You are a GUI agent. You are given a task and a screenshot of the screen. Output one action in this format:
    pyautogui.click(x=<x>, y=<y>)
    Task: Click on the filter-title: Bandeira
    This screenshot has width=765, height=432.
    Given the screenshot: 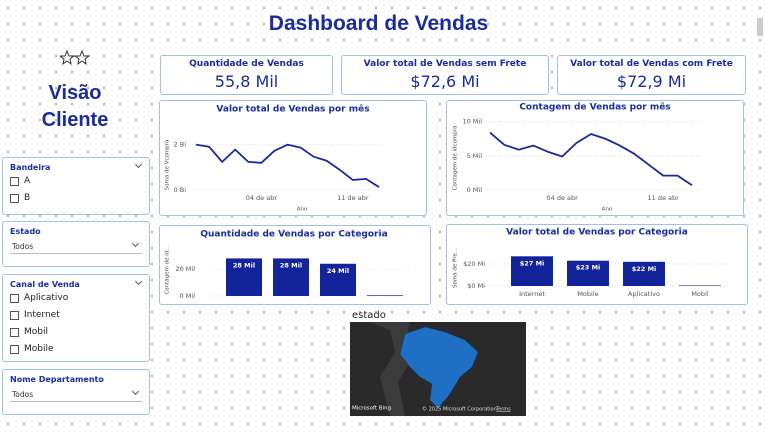 What is the action you would take?
    pyautogui.click(x=30, y=167)
    